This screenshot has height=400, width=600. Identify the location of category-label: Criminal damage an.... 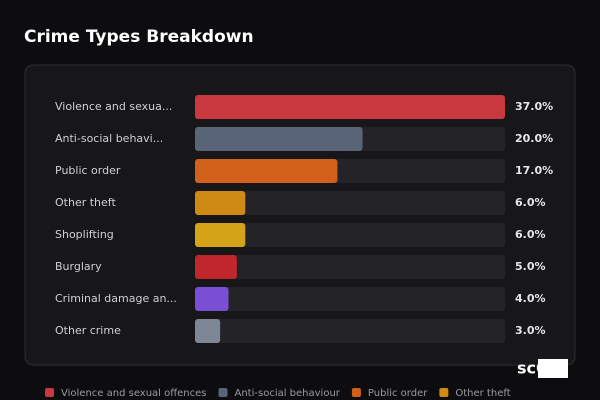
(116, 298).